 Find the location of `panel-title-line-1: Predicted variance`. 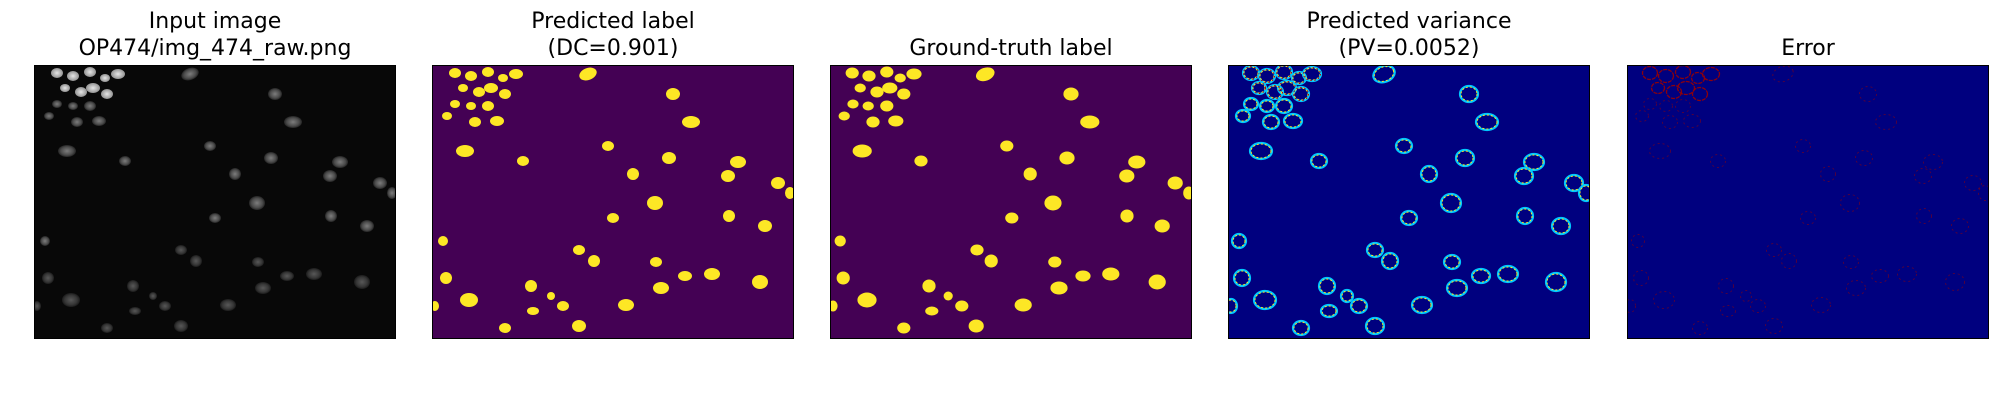

panel-title-line-1: Predicted variance is located at coordinates (1409, 21).